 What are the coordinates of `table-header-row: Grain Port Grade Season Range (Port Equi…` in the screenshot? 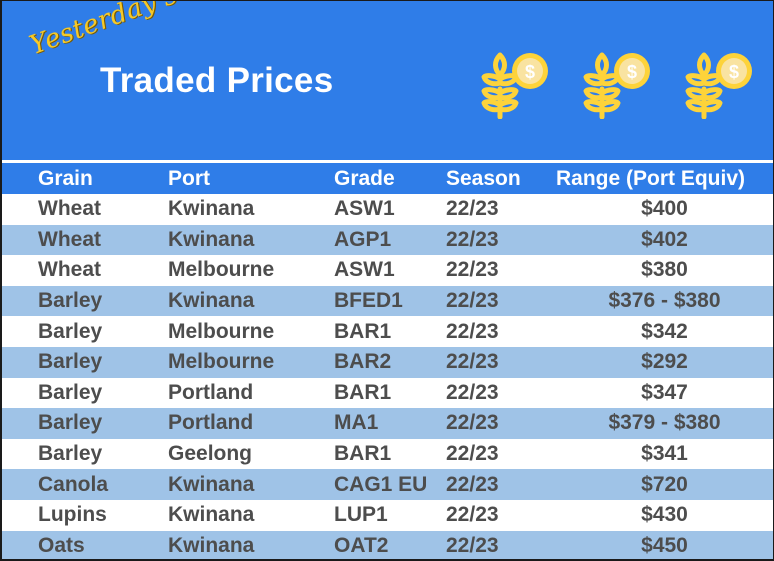 It's located at (387, 178).